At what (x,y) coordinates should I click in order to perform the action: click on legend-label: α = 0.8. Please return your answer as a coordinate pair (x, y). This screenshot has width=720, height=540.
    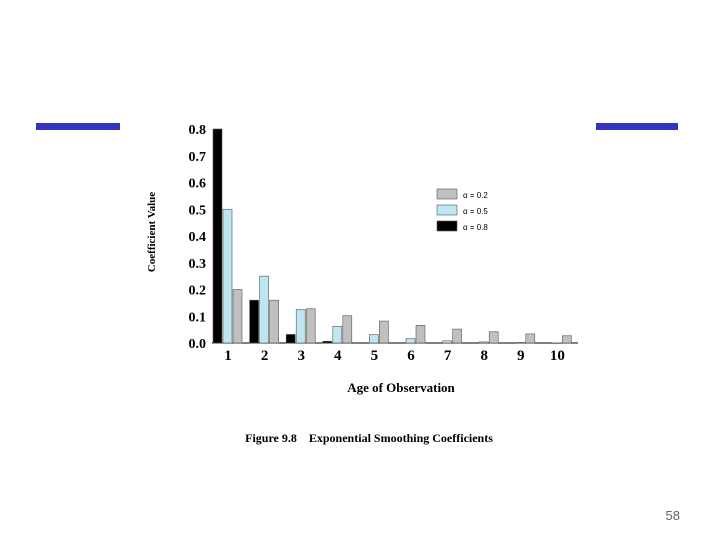
    Looking at the image, I should click on (475, 227).